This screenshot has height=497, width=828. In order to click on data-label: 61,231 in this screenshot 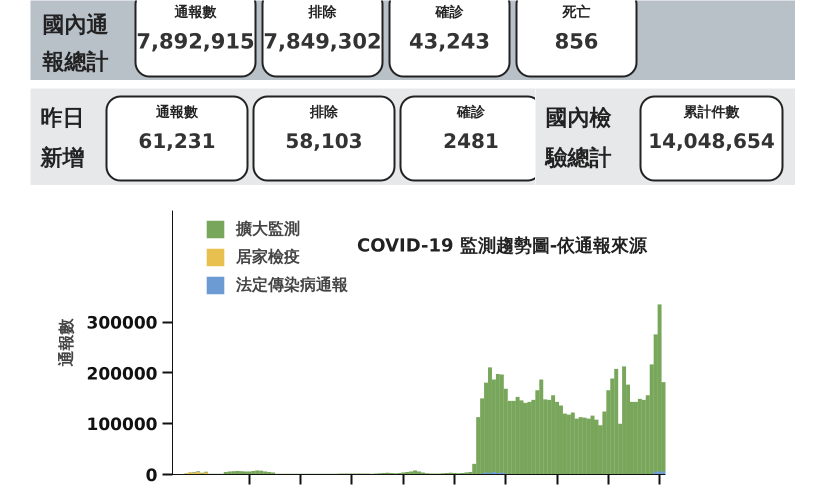, I will do `click(177, 141)`.